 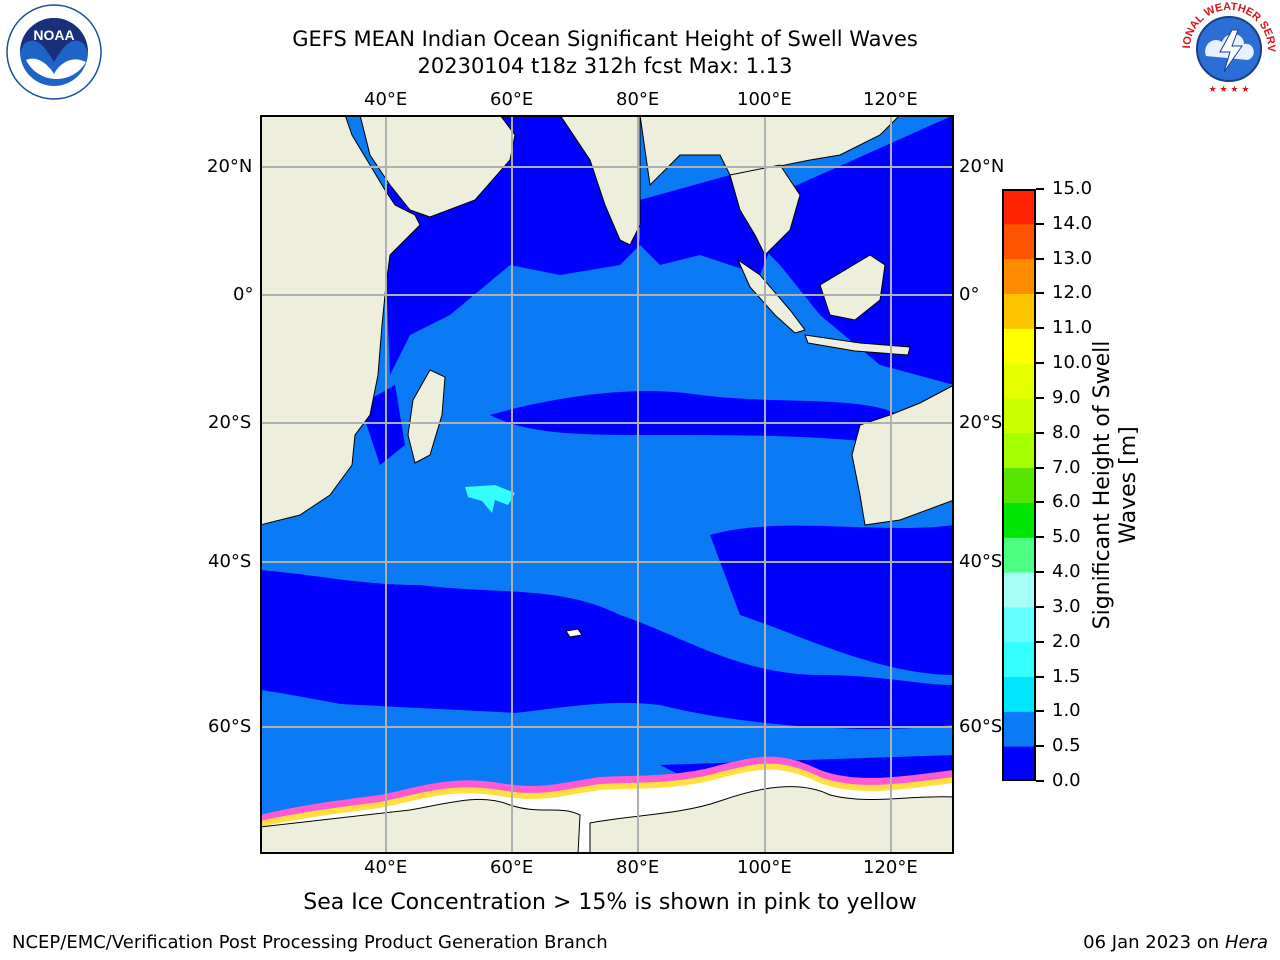 What do you see at coordinates (695, 418) in the screenshot?
I see `swell-low-mid-band` at bounding box center [695, 418].